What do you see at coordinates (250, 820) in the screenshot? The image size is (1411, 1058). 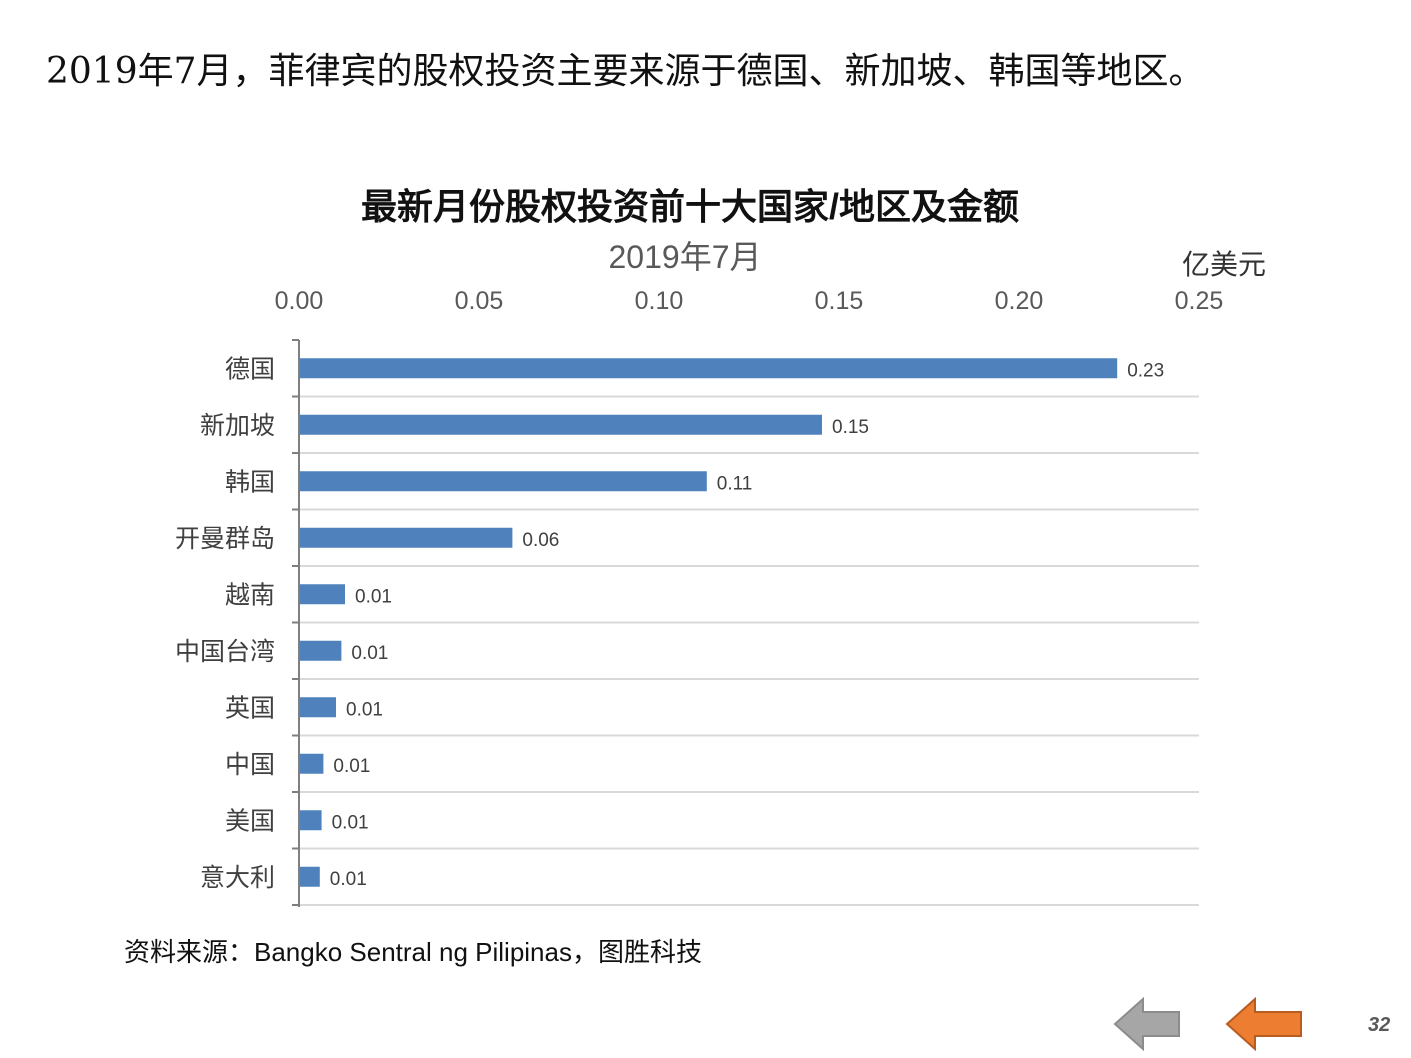 I see `category-label: 美国` at bounding box center [250, 820].